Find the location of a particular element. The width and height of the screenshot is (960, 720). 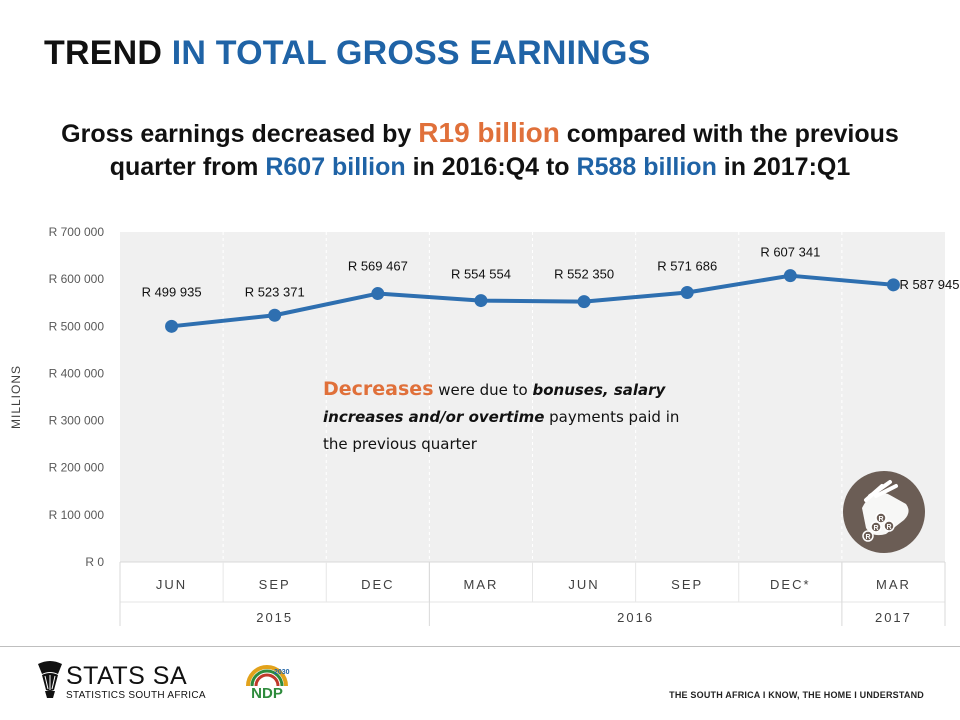

headline-text-c: quarter from is located at coordinates (187, 167).